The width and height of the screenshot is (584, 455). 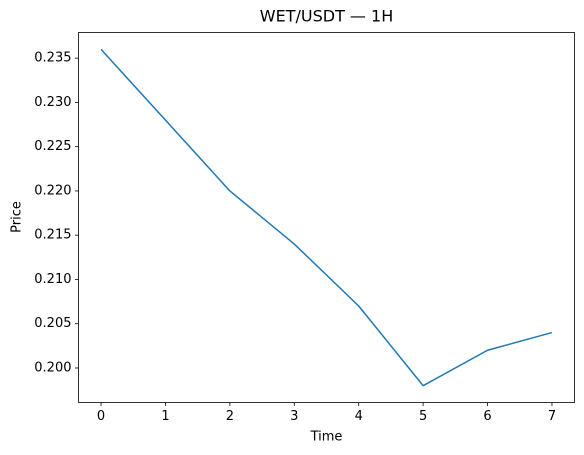 I want to click on x-tick-label: 2, so click(x=230, y=416).